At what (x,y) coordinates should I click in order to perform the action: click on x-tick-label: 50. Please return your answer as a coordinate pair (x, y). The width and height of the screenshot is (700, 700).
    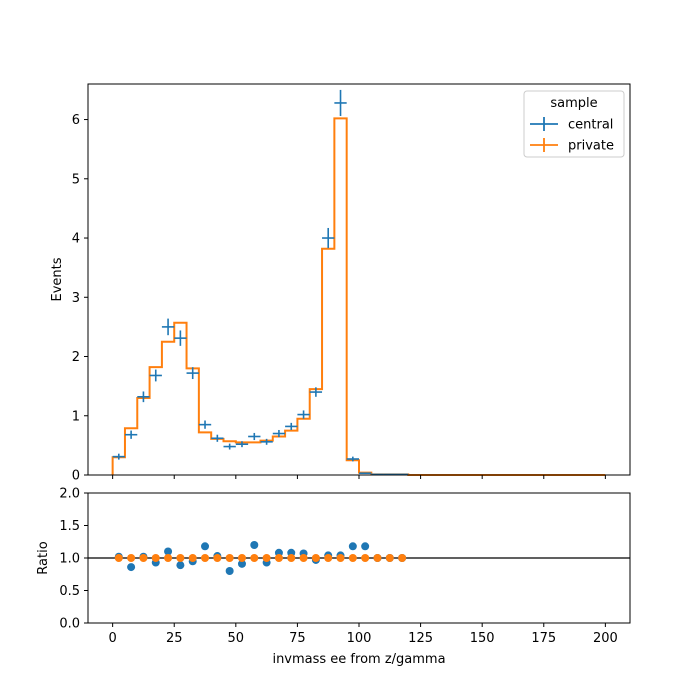
    Looking at the image, I should click on (236, 638).